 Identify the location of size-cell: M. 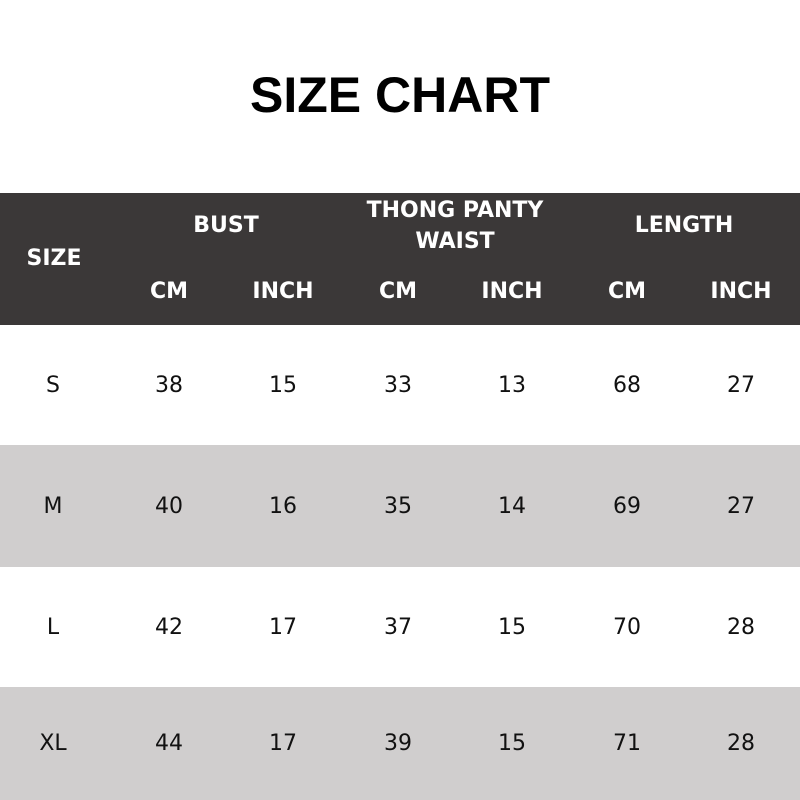
(53, 506).